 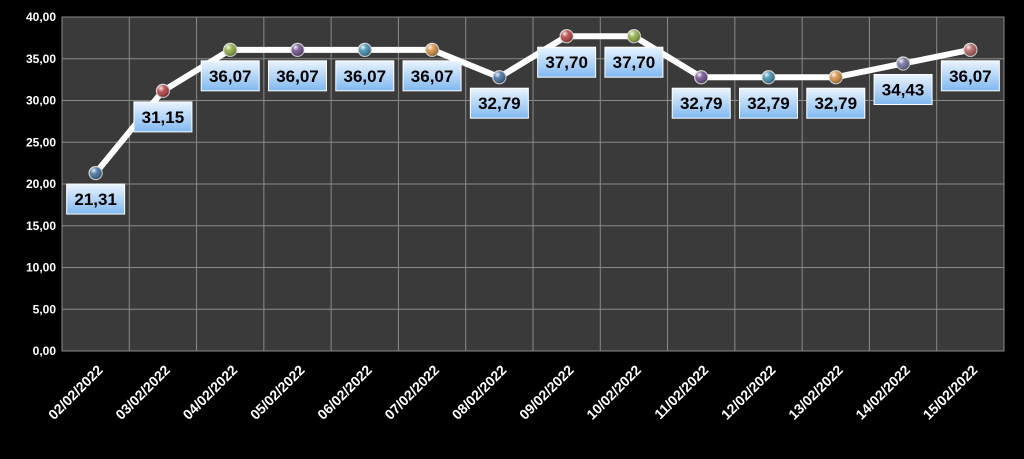 I want to click on x-tick-label: 04/02/2022, so click(x=209, y=392).